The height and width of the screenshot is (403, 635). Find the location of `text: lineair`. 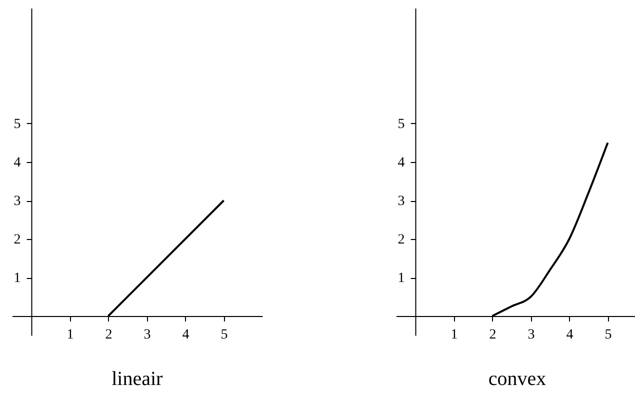

text: lineair is located at coordinates (137, 379).